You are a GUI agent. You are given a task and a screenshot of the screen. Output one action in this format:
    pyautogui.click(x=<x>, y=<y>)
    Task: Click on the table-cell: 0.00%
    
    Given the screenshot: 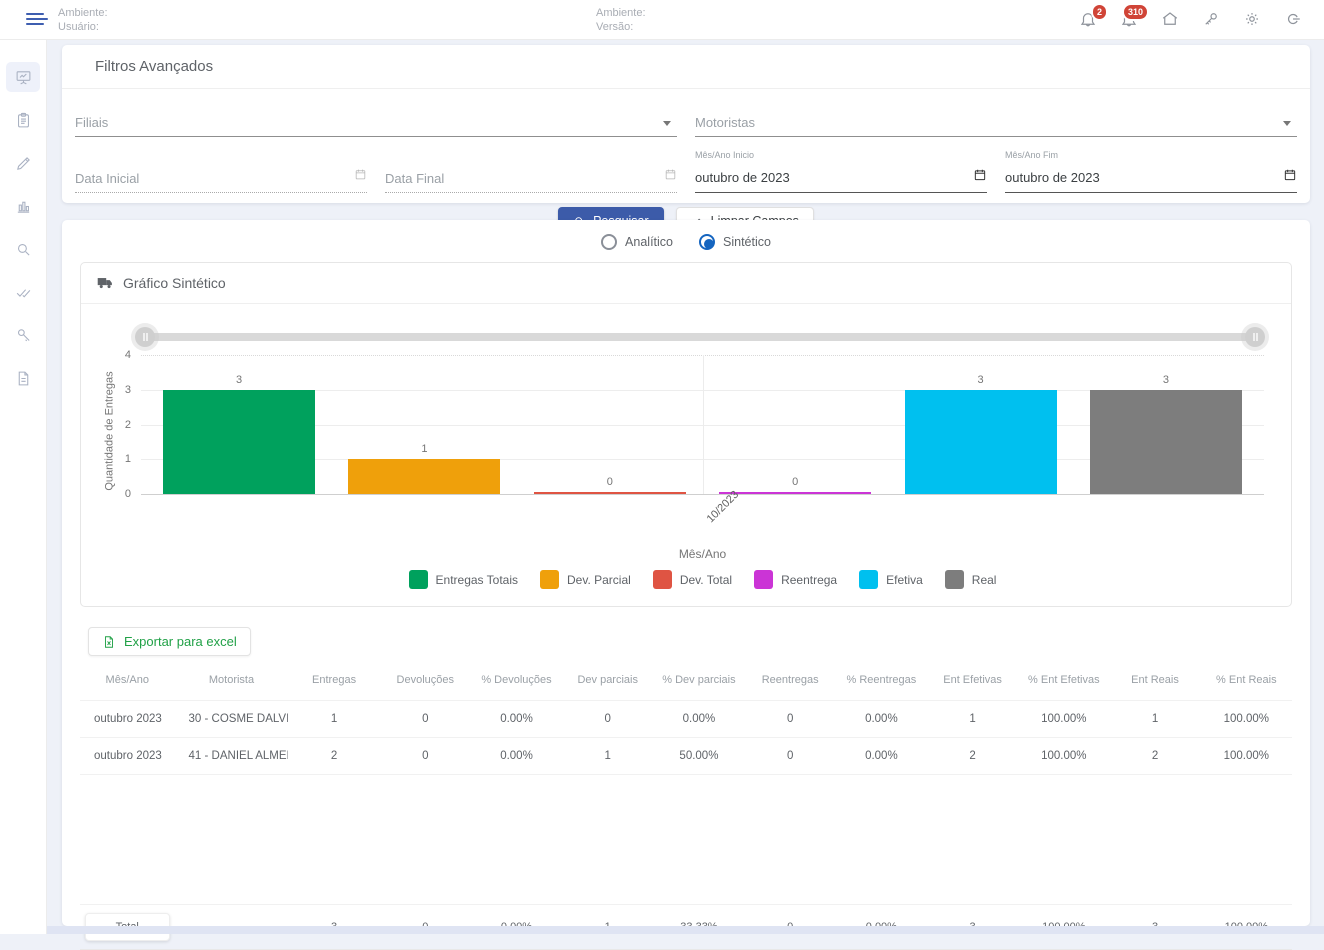 What is the action you would take?
    pyautogui.click(x=516, y=719)
    